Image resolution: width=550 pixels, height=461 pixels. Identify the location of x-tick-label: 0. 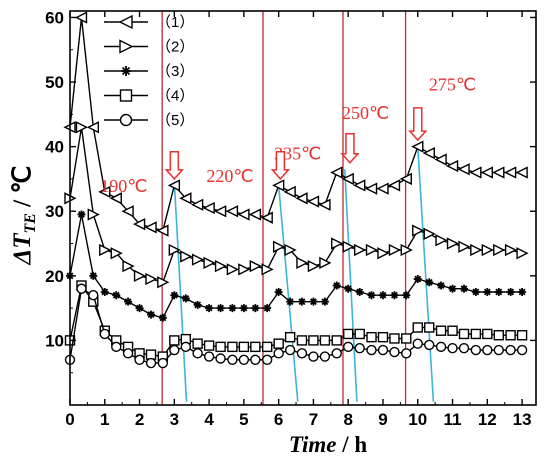
(69, 419).